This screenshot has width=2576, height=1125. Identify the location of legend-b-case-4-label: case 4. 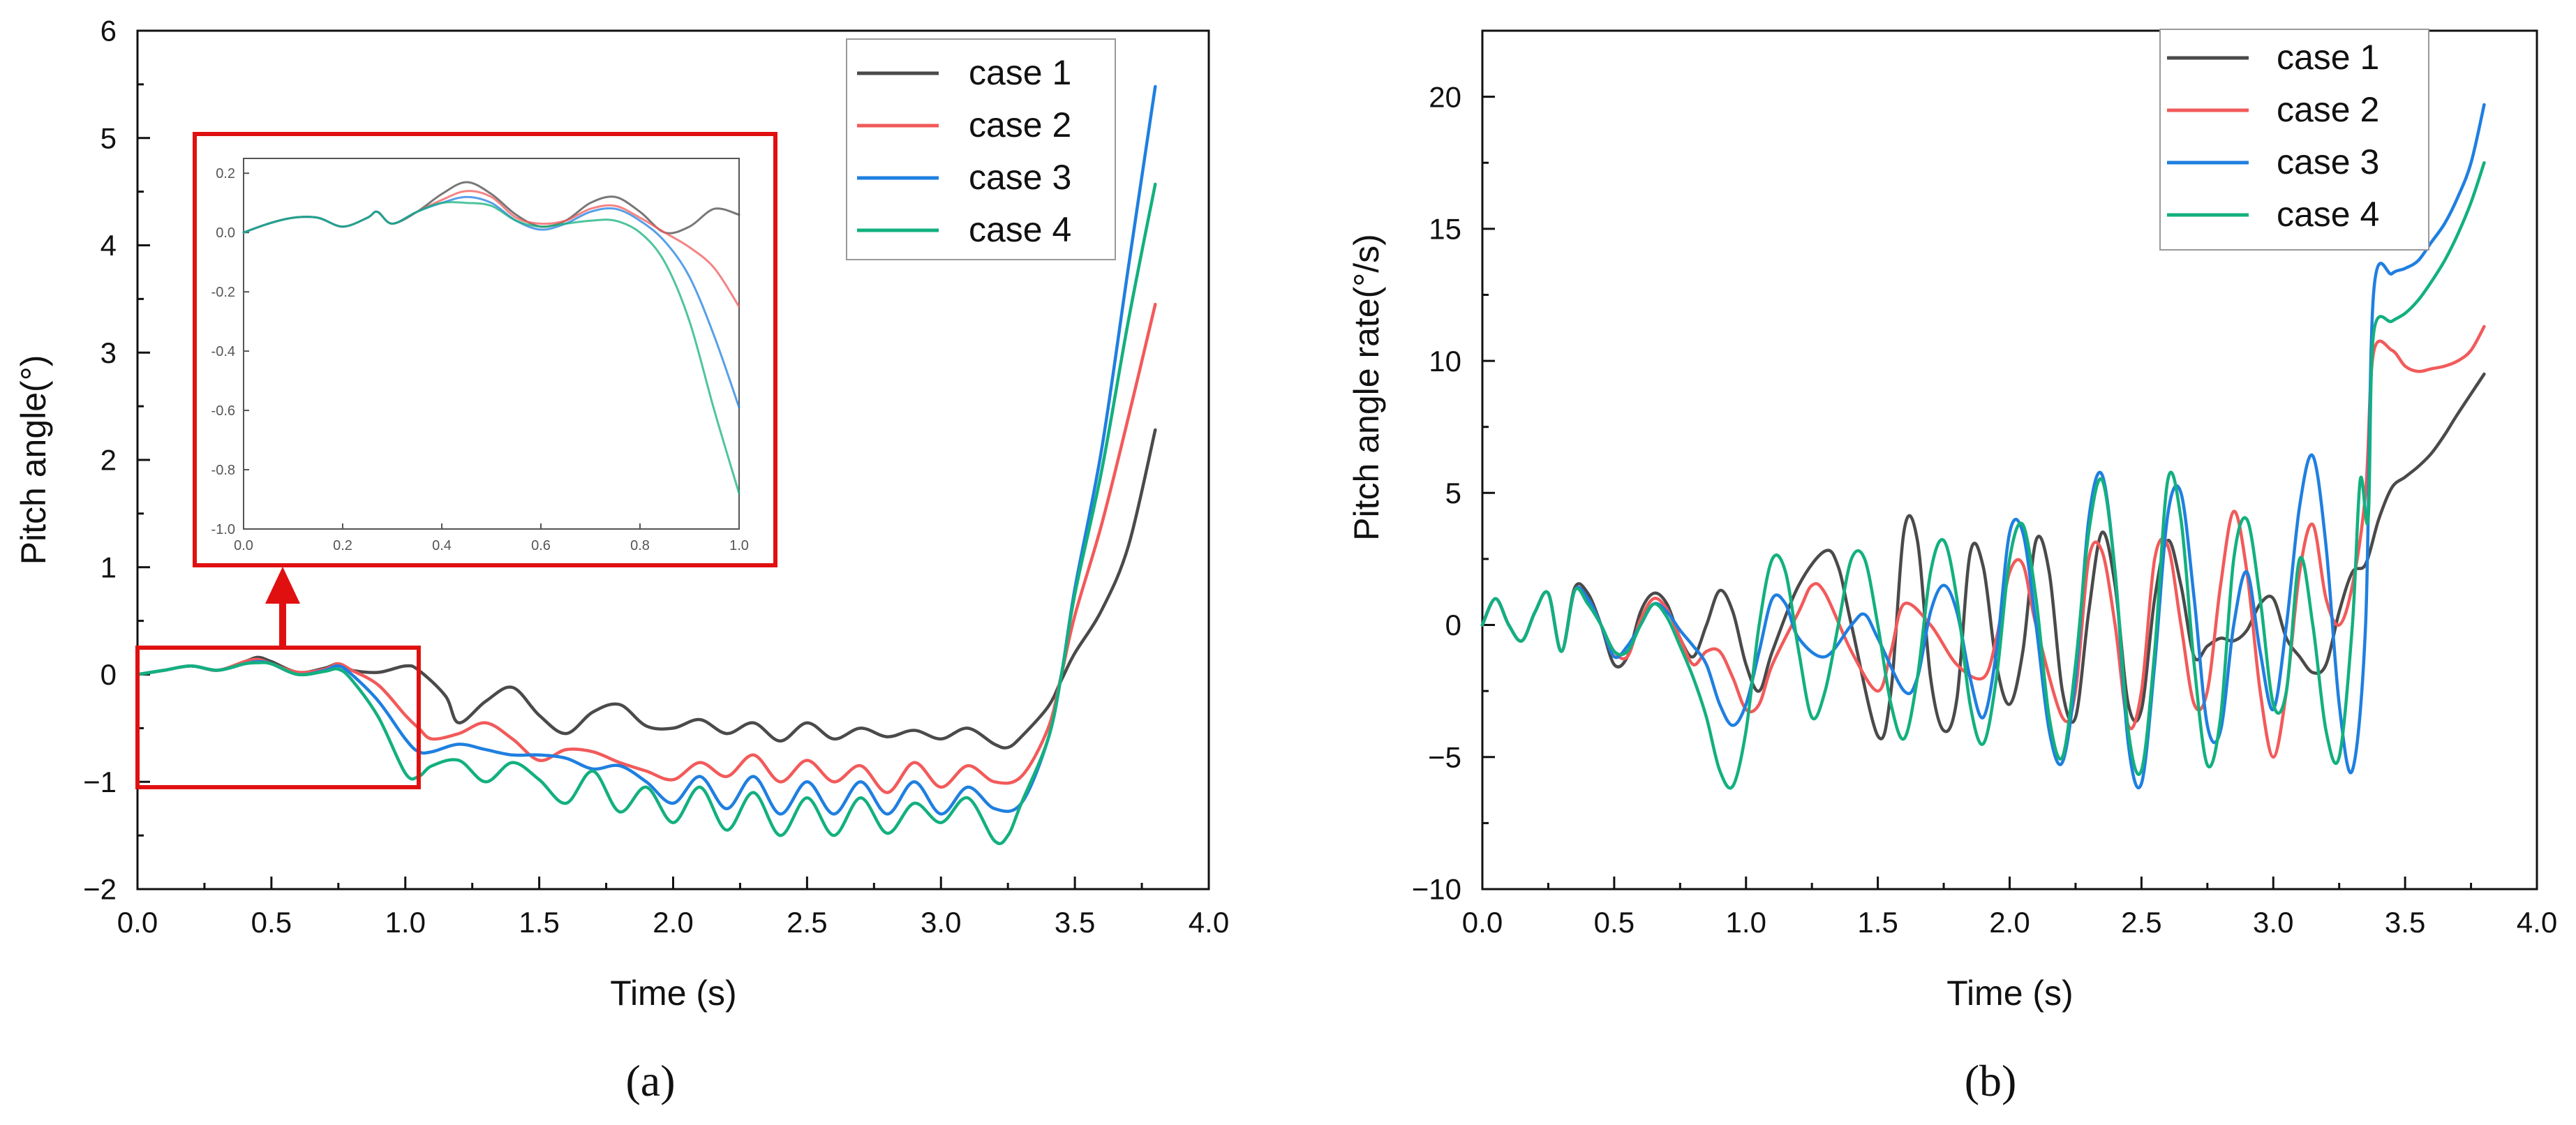
(2328, 214).